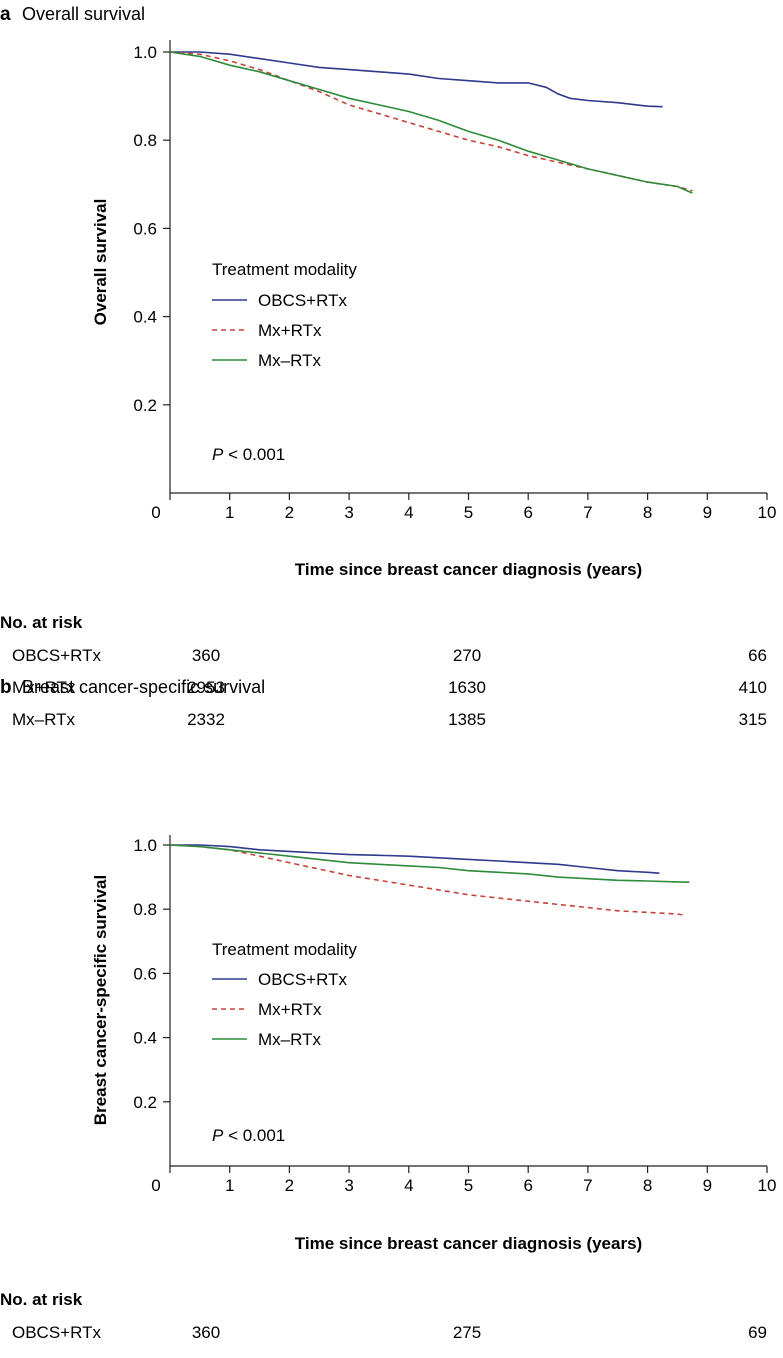 This screenshot has width=783, height=1358. What do you see at coordinates (753, 719) in the screenshot?
I see `risk-value: 315` at bounding box center [753, 719].